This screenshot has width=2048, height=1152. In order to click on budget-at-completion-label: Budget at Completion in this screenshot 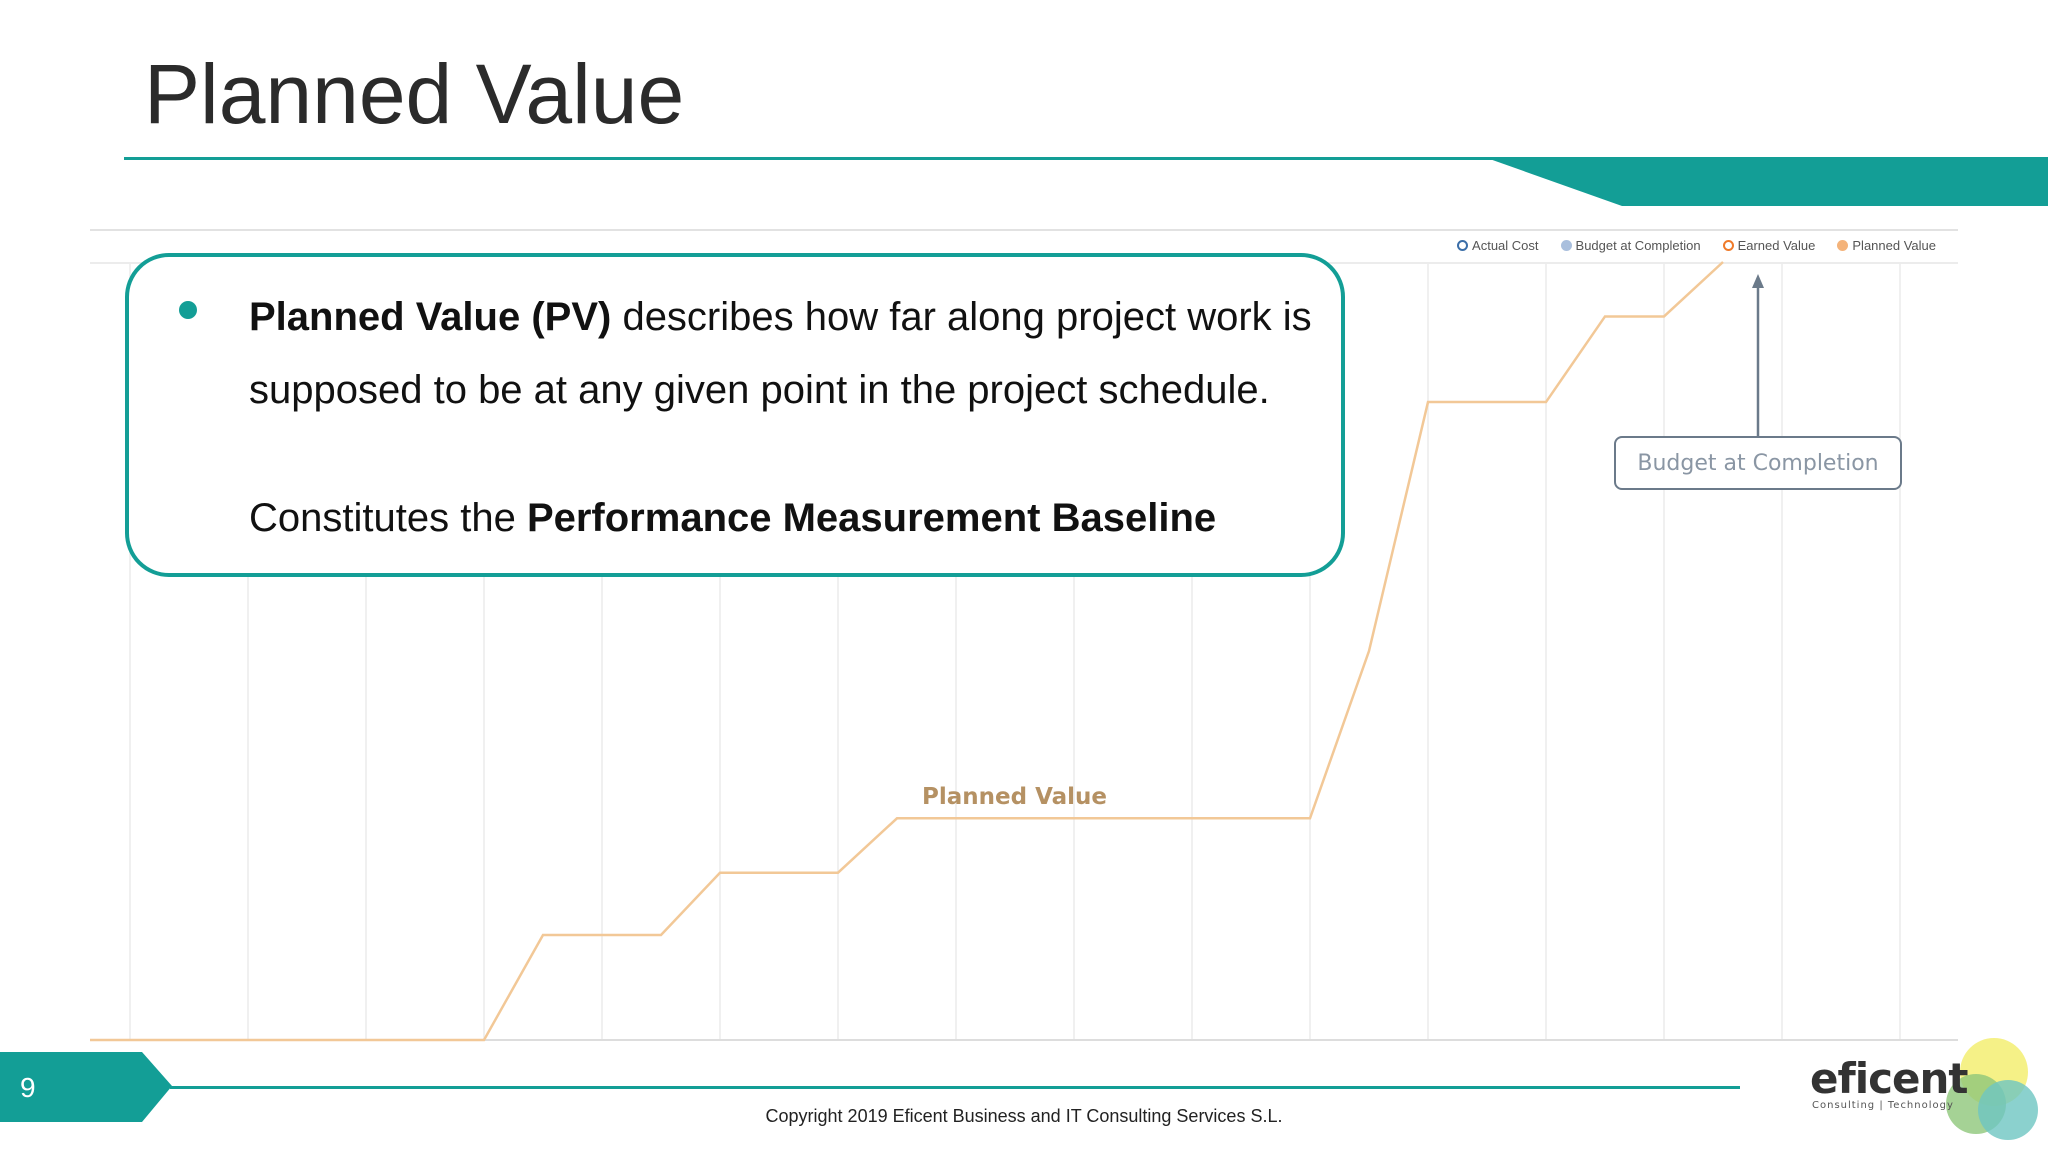, I will do `click(1758, 463)`.